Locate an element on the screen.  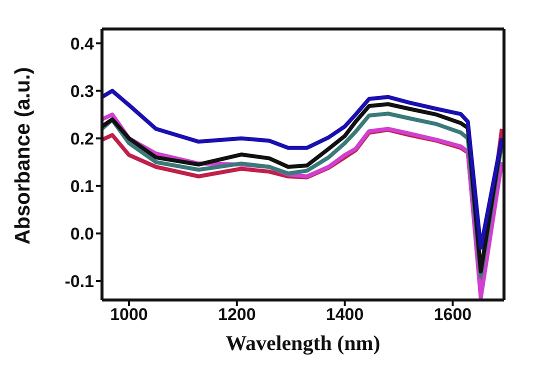
y-tick-label: -0.1 is located at coordinates (79, 282).